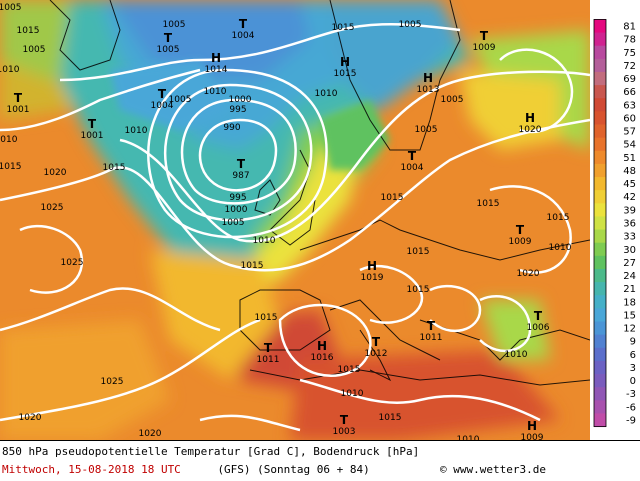 The height and width of the screenshot is (481, 640). I want to click on scale-tick-label: 81, so click(629, 27).